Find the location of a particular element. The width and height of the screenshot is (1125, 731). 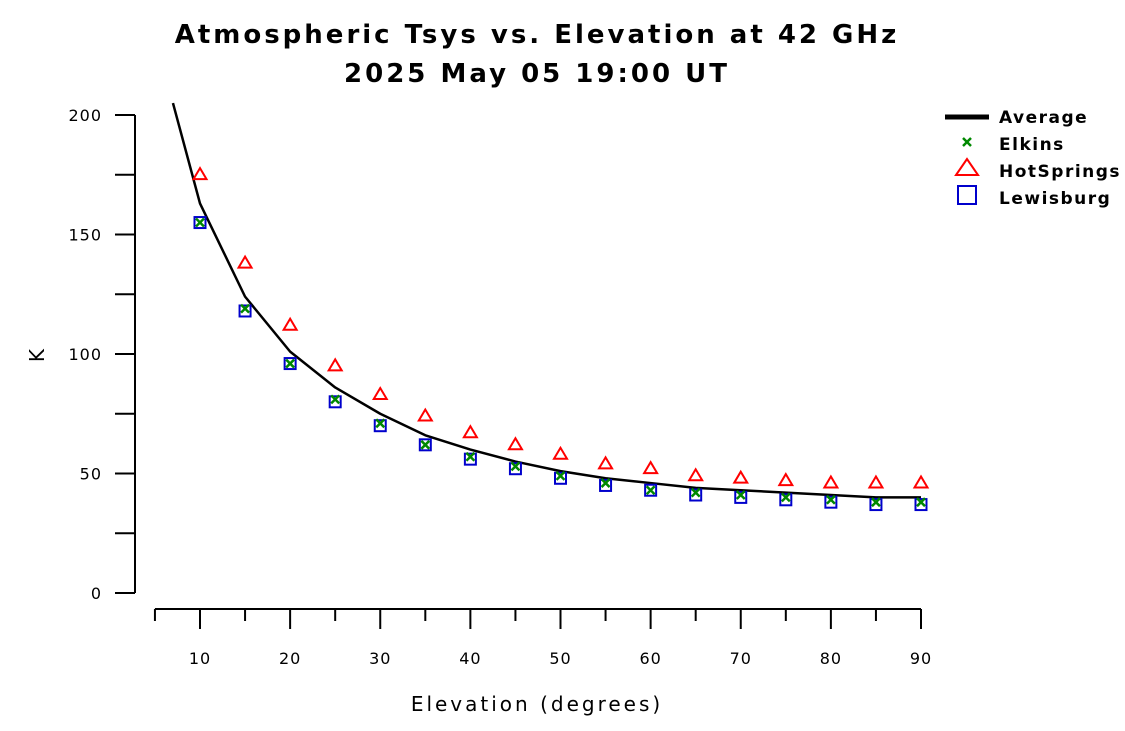

chart-title: Atmospheric Tsys vs. Elevation at 42 GHz is located at coordinates (537, 35).